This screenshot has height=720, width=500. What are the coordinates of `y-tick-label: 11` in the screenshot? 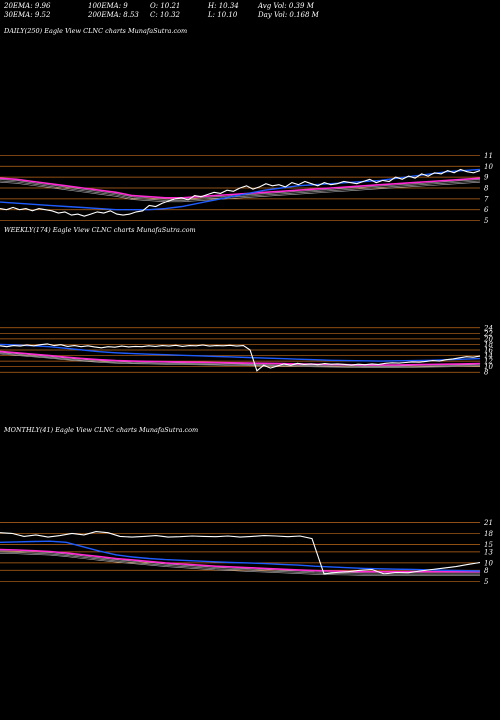 It's located at (488, 156).